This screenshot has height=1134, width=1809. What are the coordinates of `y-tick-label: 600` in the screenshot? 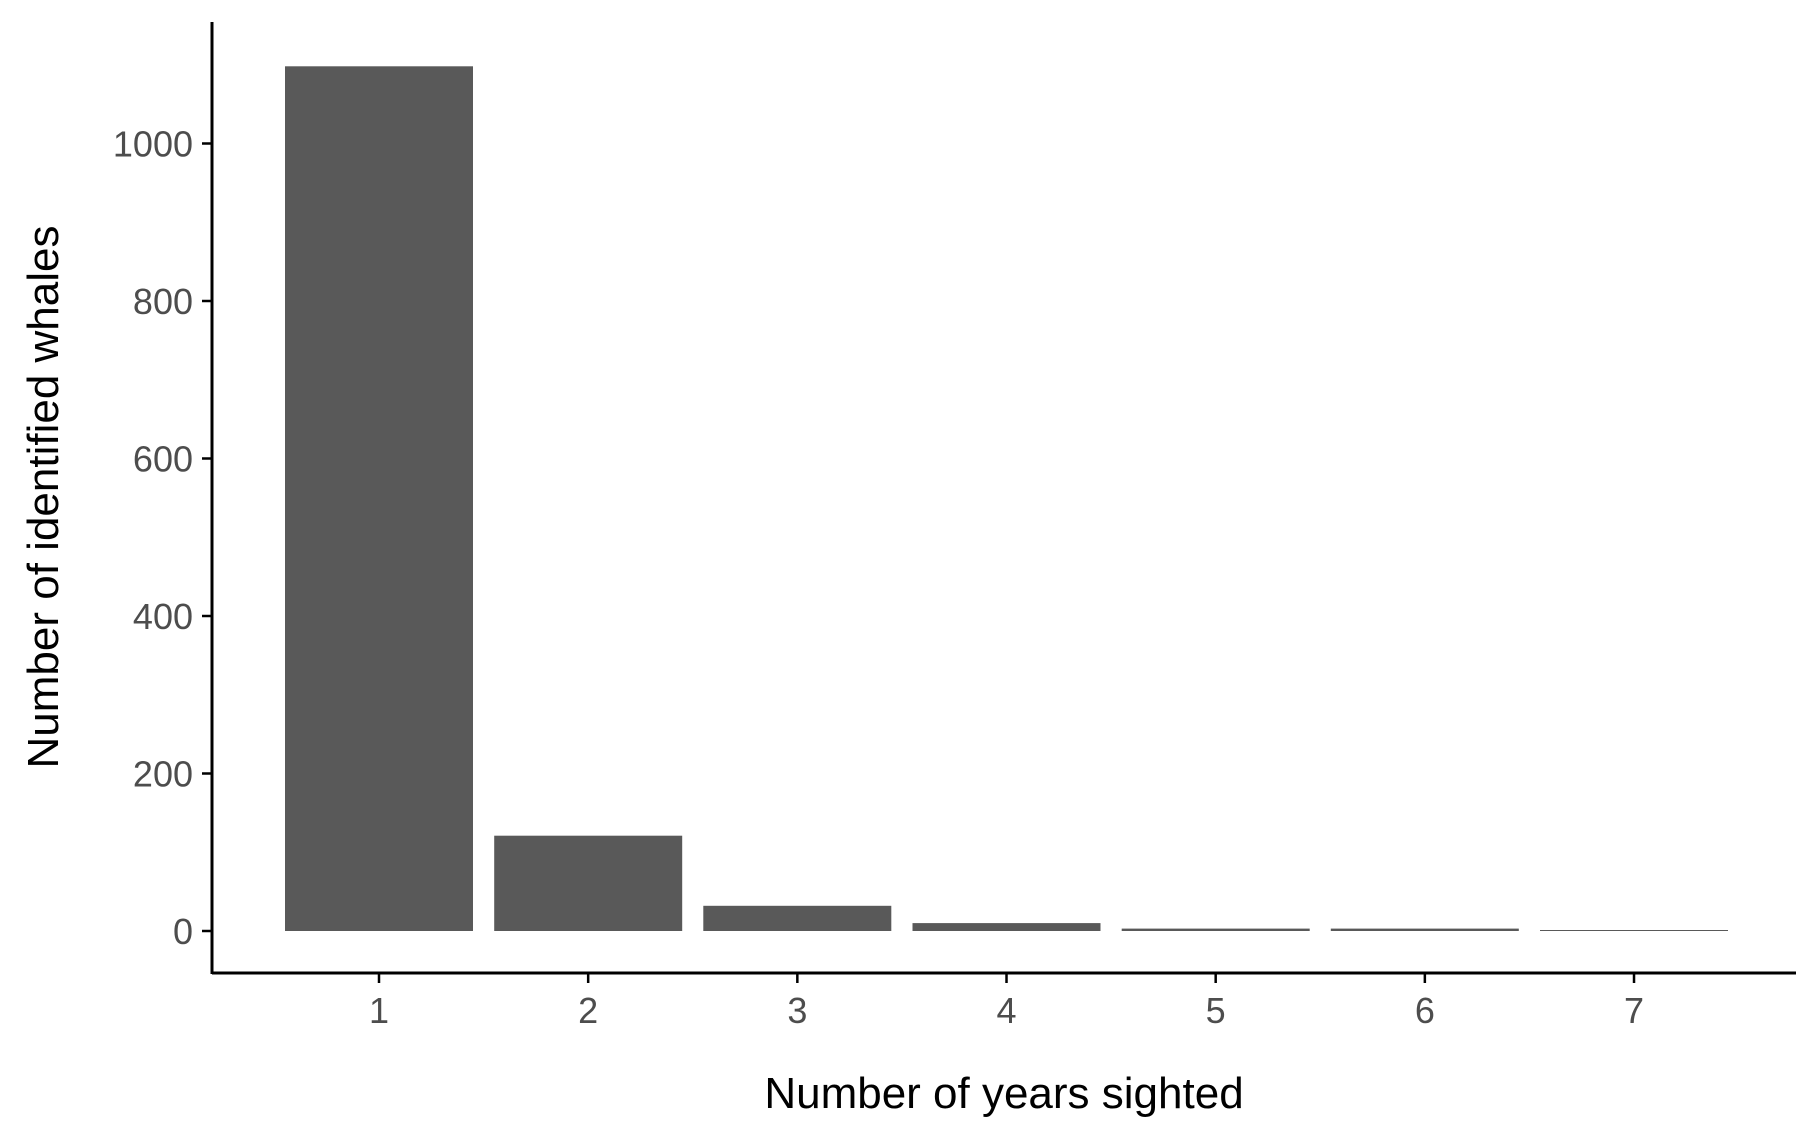 It's located at (163, 459).